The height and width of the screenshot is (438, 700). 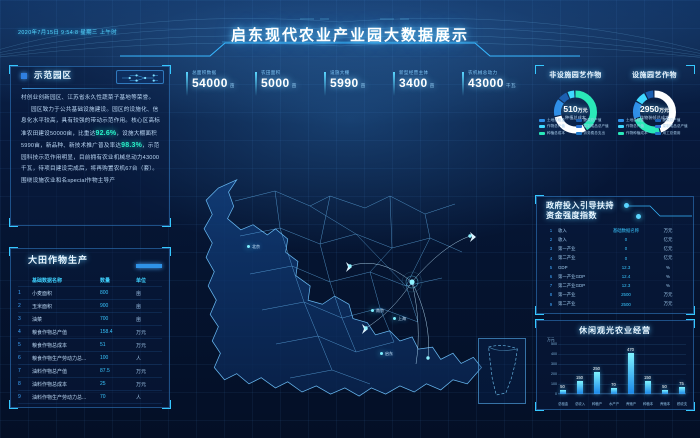 I want to click on stat-label: 农田面积, so click(x=271, y=72).